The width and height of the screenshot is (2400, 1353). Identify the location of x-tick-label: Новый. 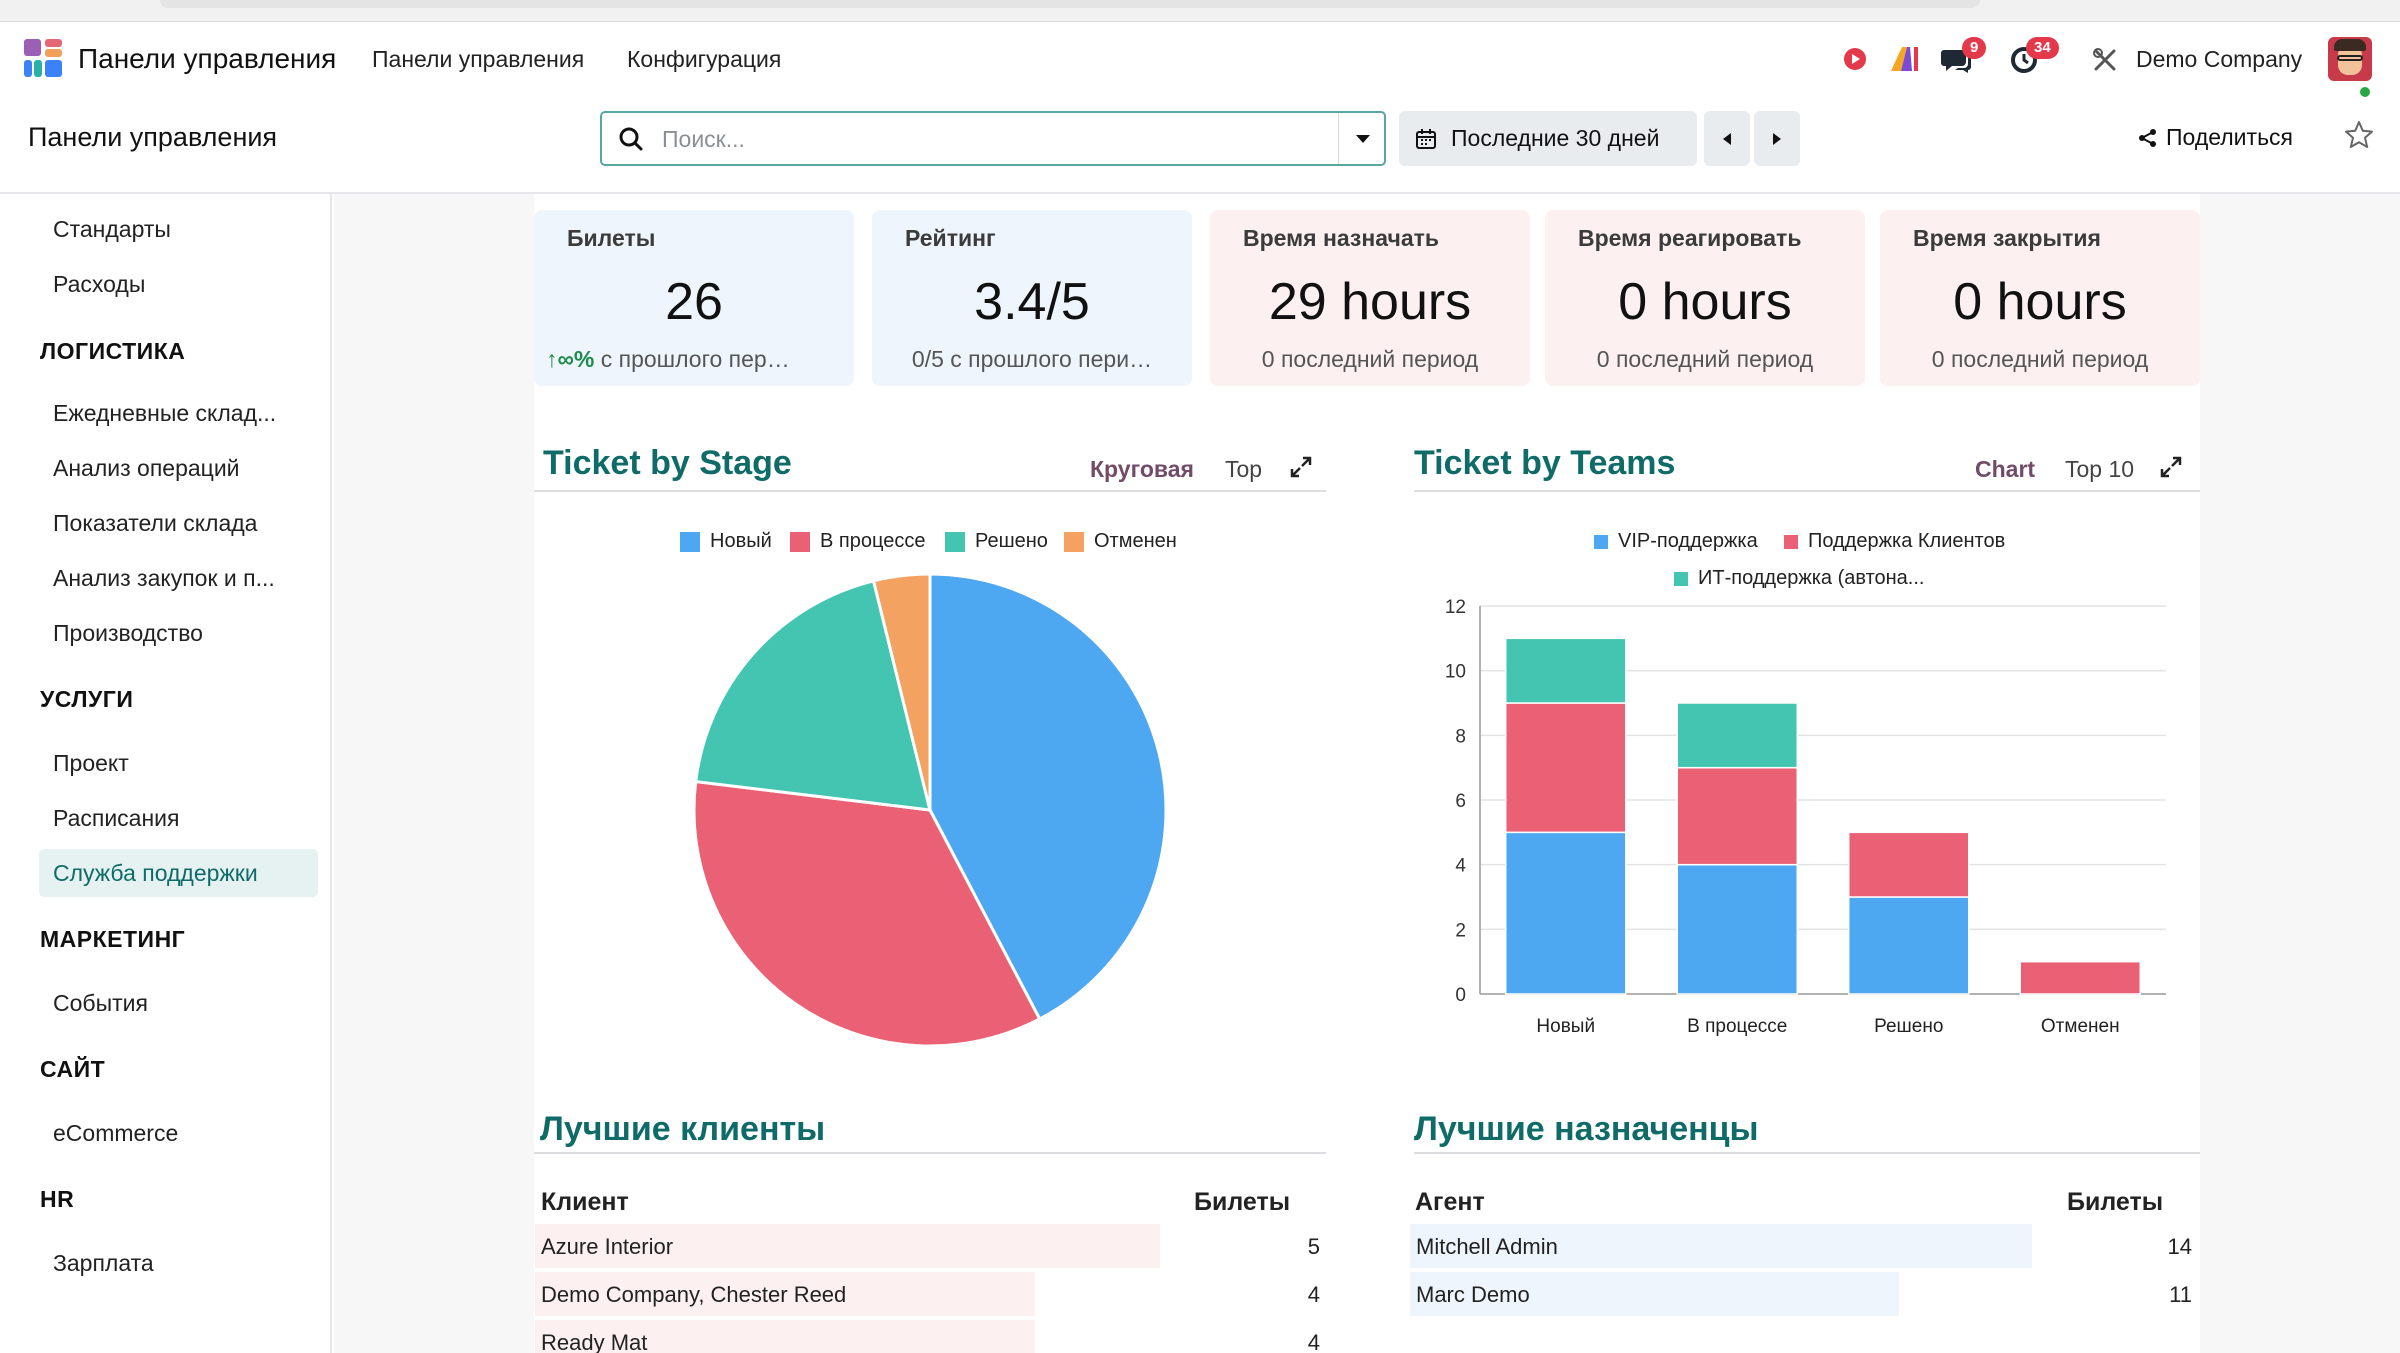
(1565, 1026).